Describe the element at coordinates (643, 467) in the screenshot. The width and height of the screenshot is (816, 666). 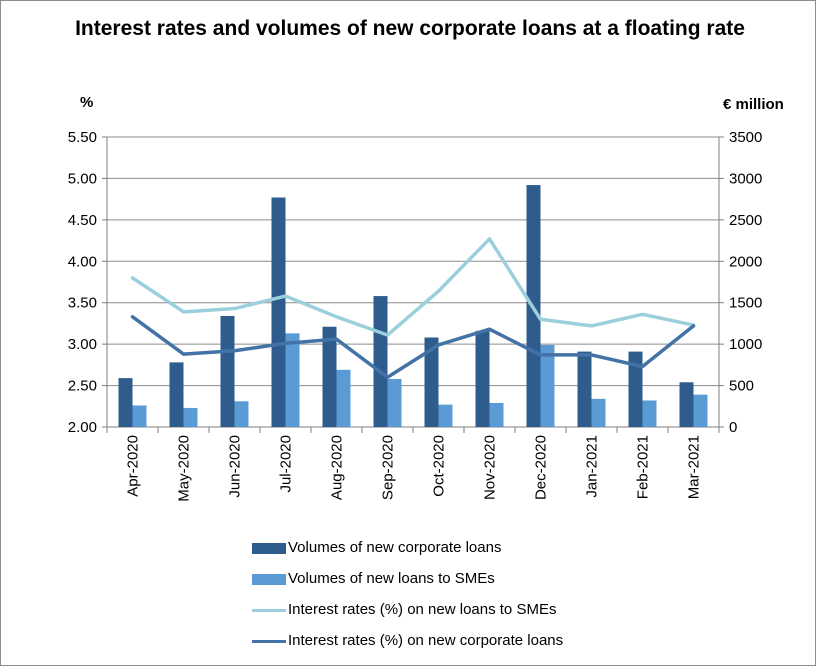
I see `x-tick-label: Feb-2021` at that location.